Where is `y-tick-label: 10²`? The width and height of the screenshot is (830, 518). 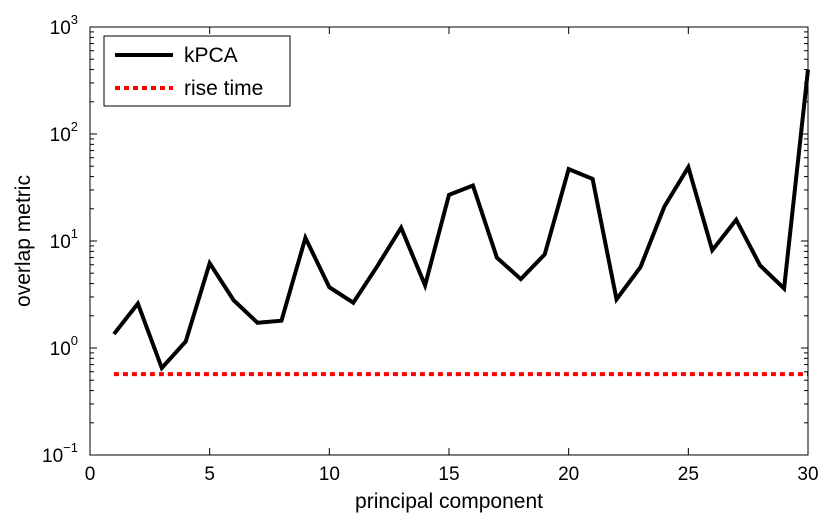
y-tick-label: 10² is located at coordinates (64, 132).